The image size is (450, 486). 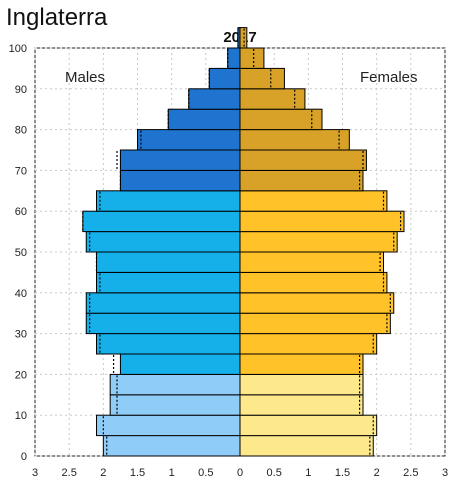 What do you see at coordinates (21, 335) in the screenshot?
I see `y-tick-label: 30` at bounding box center [21, 335].